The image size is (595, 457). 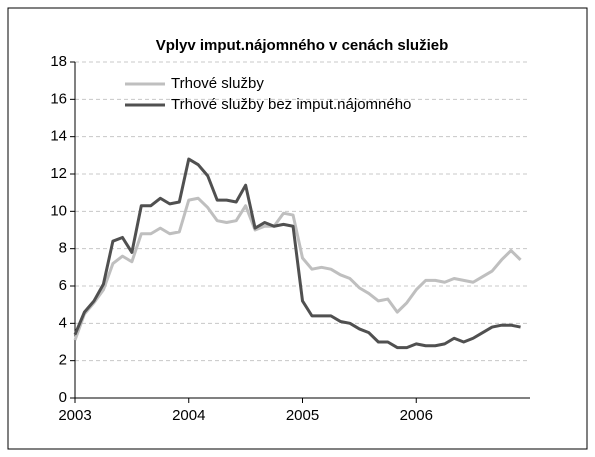 I want to click on legend-label: Trhové služby bez imput.nájomného, so click(x=291, y=104).